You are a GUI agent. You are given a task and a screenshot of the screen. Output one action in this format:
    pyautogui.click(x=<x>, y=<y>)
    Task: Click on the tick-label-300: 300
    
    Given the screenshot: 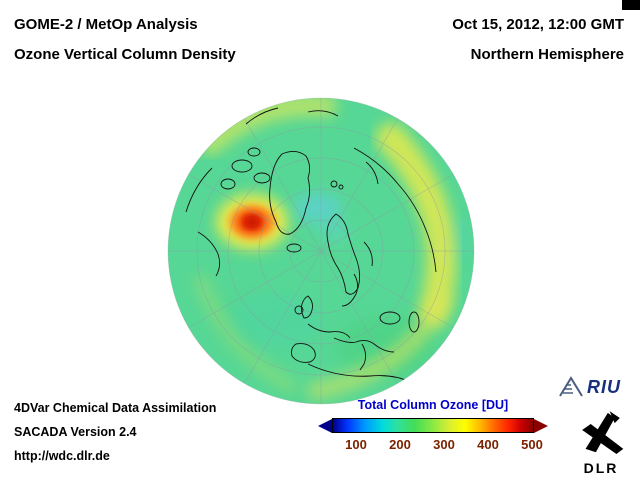 What is the action you would take?
    pyautogui.click(x=444, y=444)
    